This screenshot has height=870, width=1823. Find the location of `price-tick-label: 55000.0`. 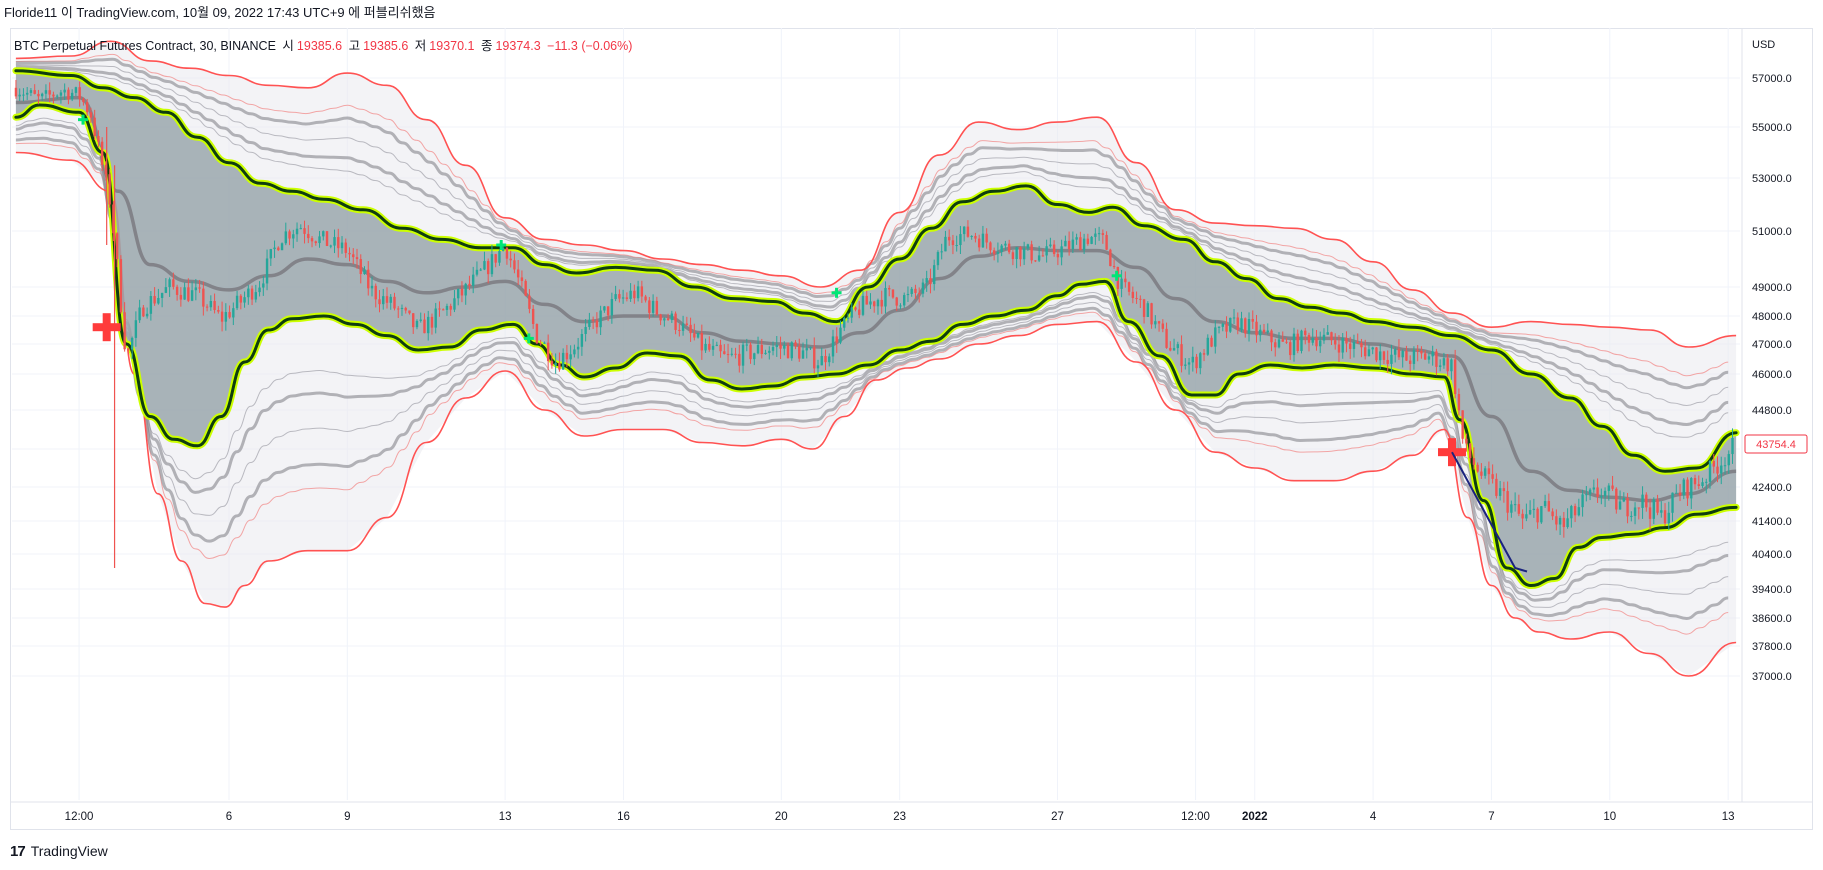

price-tick-label: 55000.0 is located at coordinates (1772, 128).